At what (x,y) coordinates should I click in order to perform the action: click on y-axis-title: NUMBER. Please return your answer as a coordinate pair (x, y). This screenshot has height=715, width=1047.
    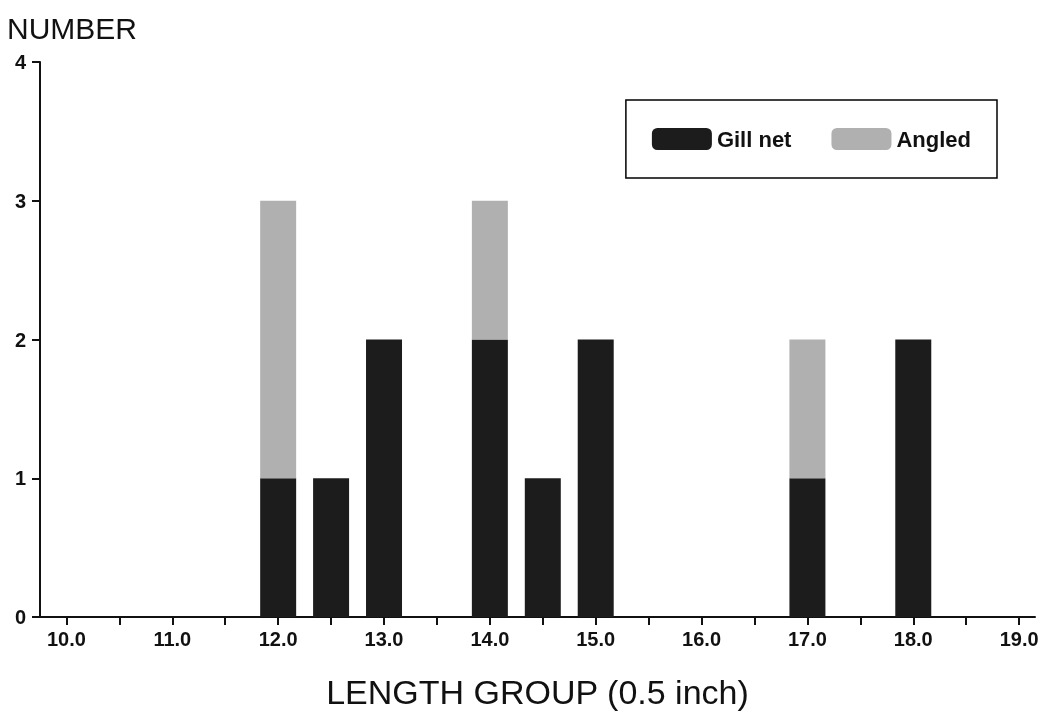
    Looking at the image, I should click on (72, 28).